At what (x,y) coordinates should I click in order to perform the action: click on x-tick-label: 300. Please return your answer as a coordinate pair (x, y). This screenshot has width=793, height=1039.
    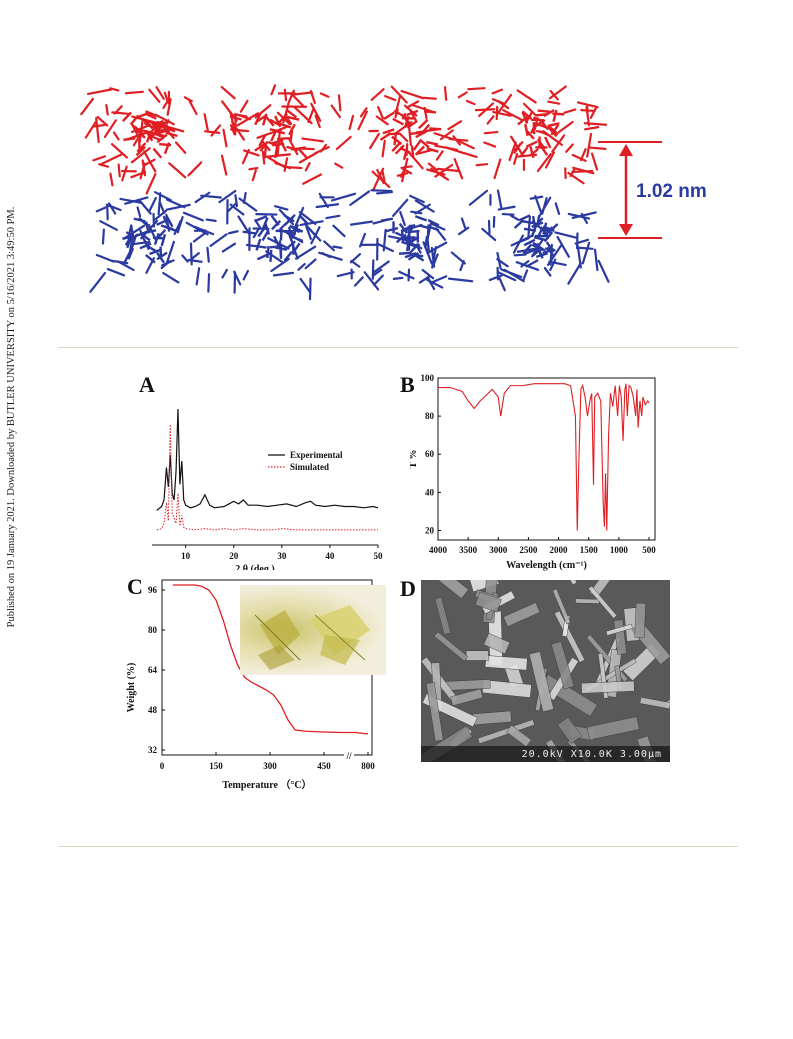
    Looking at the image, I should click on (270, 766).